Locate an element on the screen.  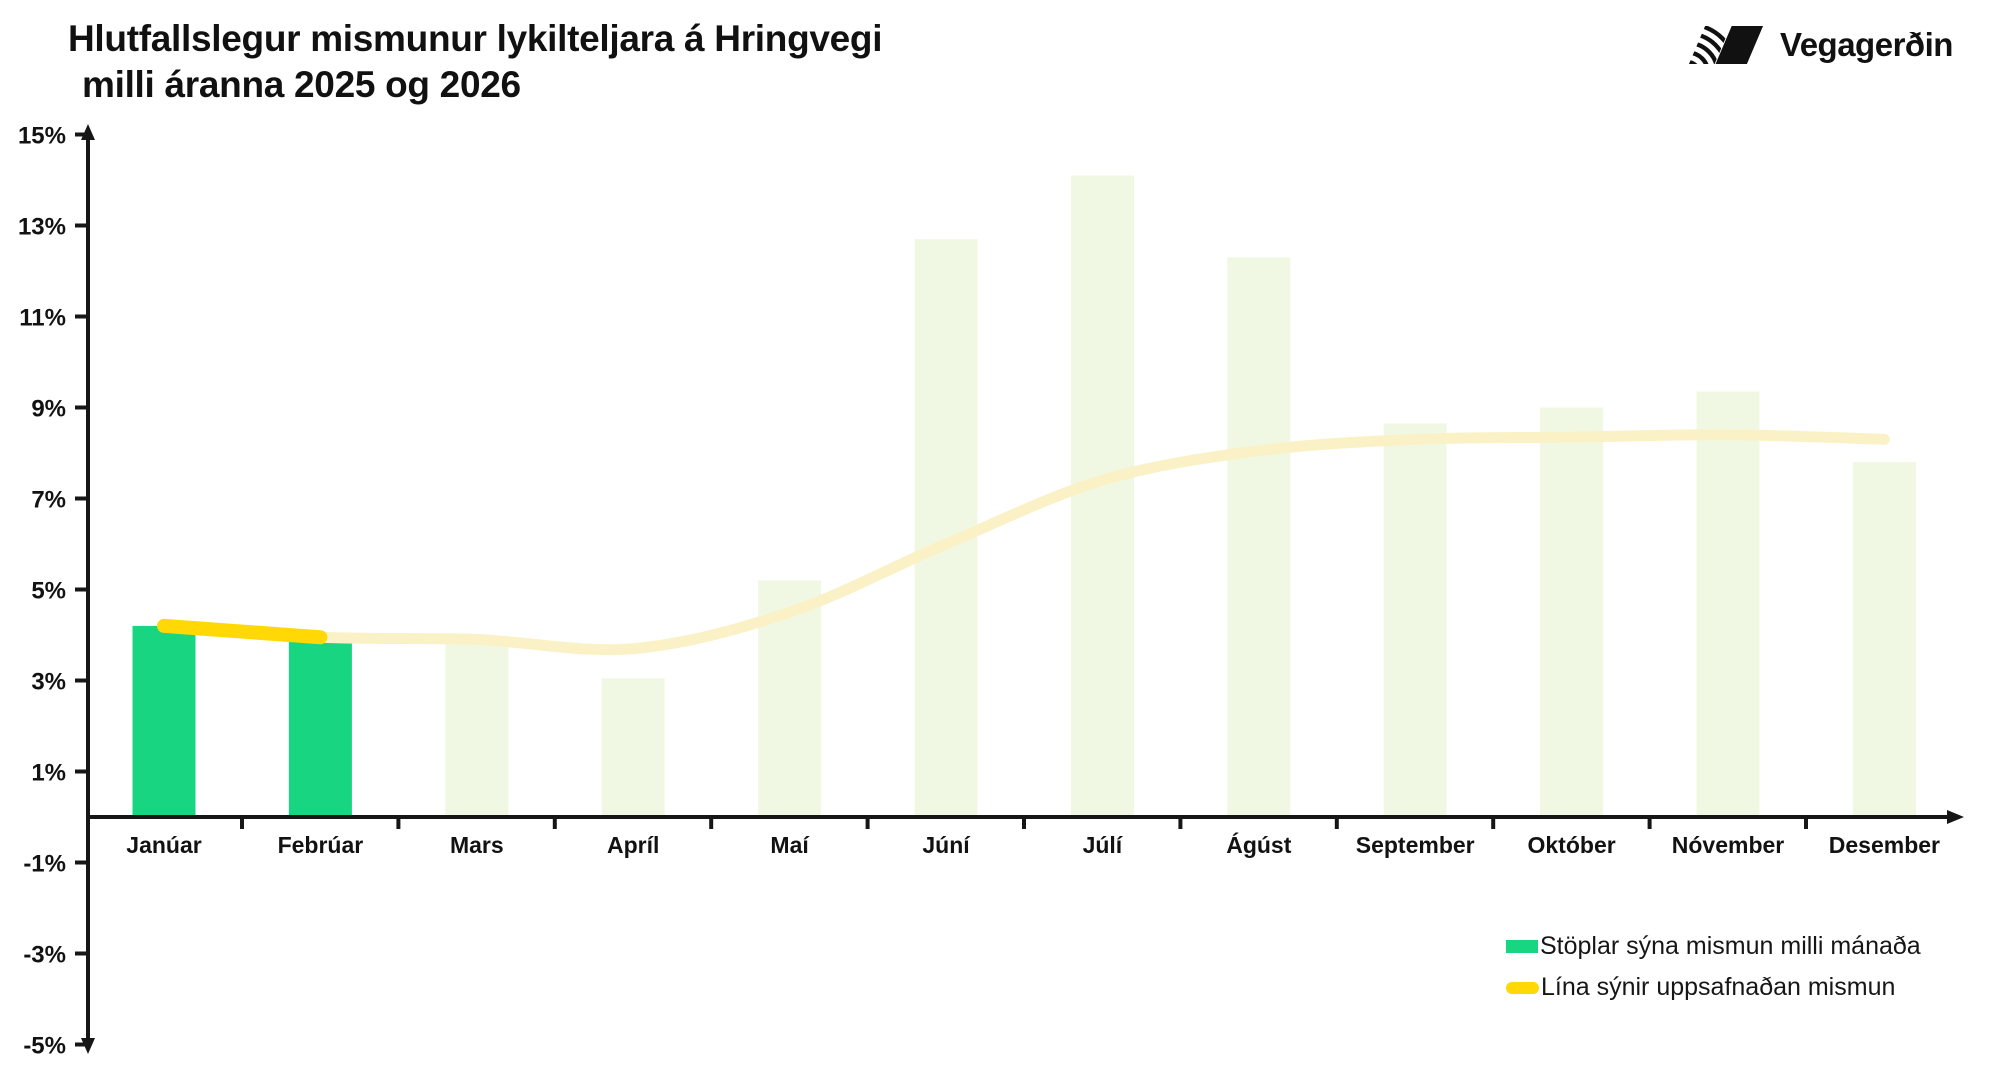
month-label-október: Október is located at coordinates (1572, 845).